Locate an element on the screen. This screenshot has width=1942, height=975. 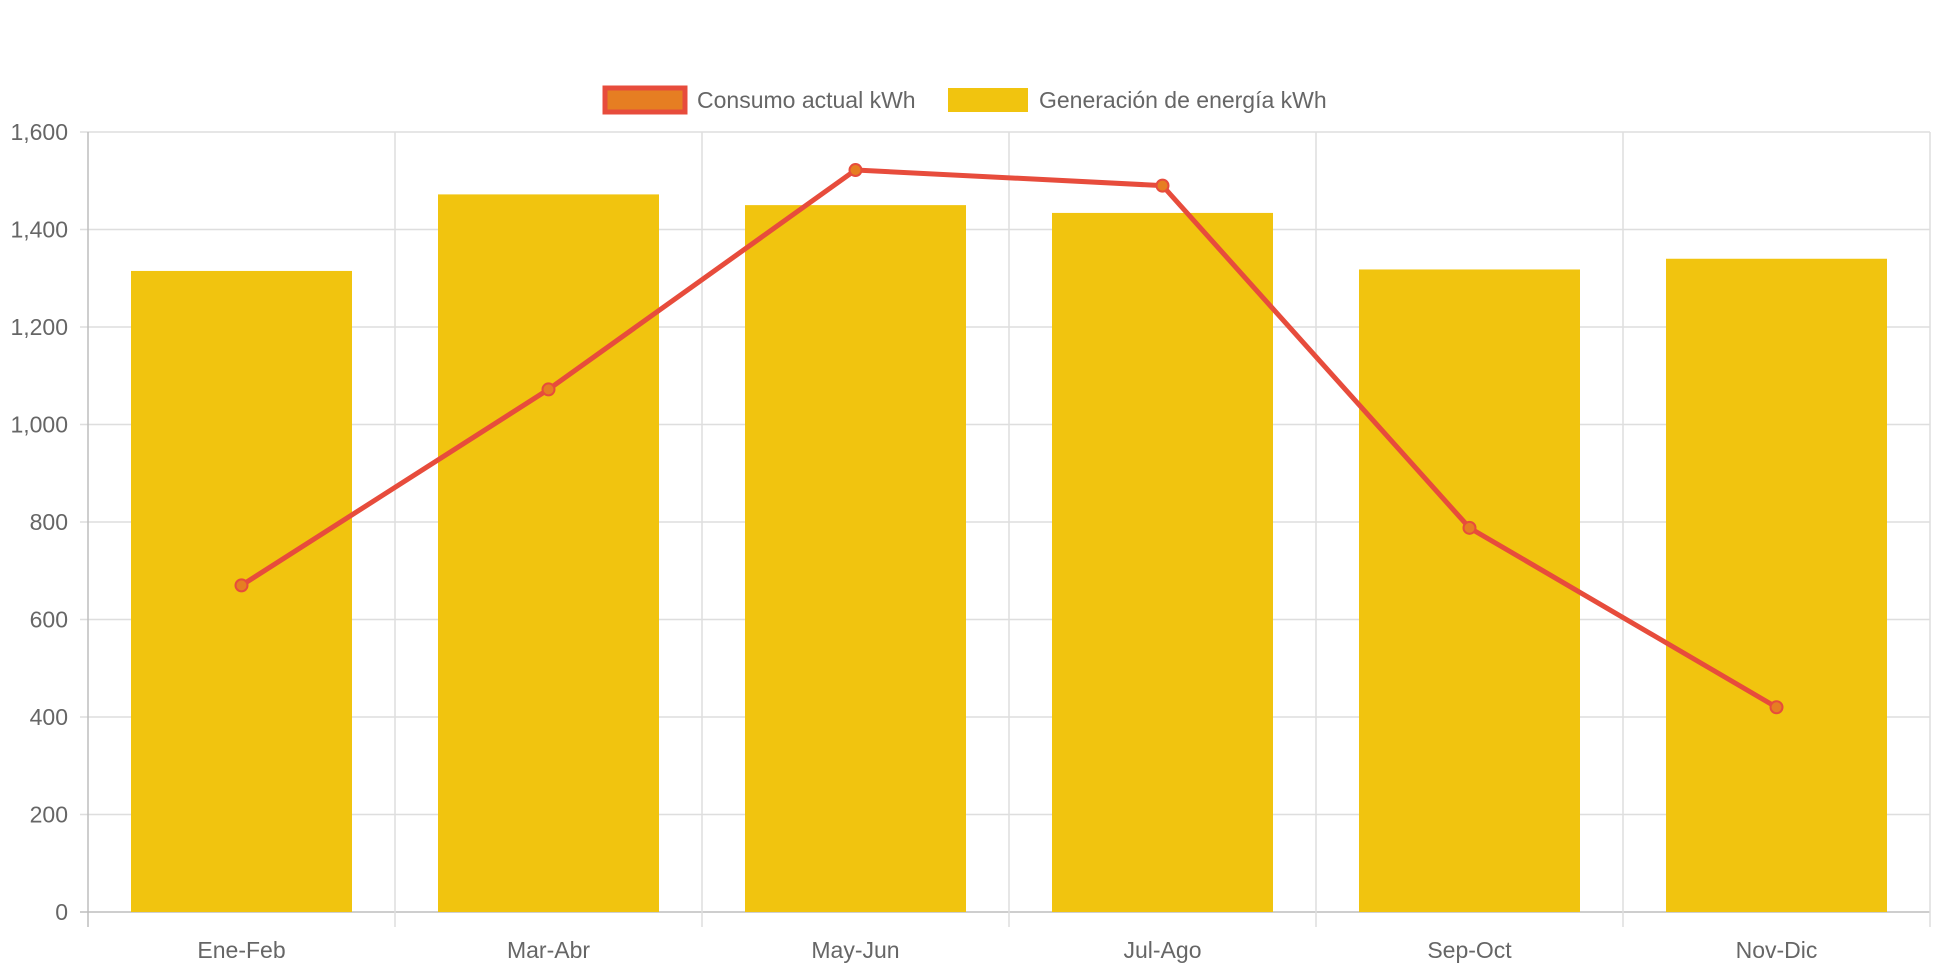
y-tick-label: 1,400 is located at coordinates (39, 230).